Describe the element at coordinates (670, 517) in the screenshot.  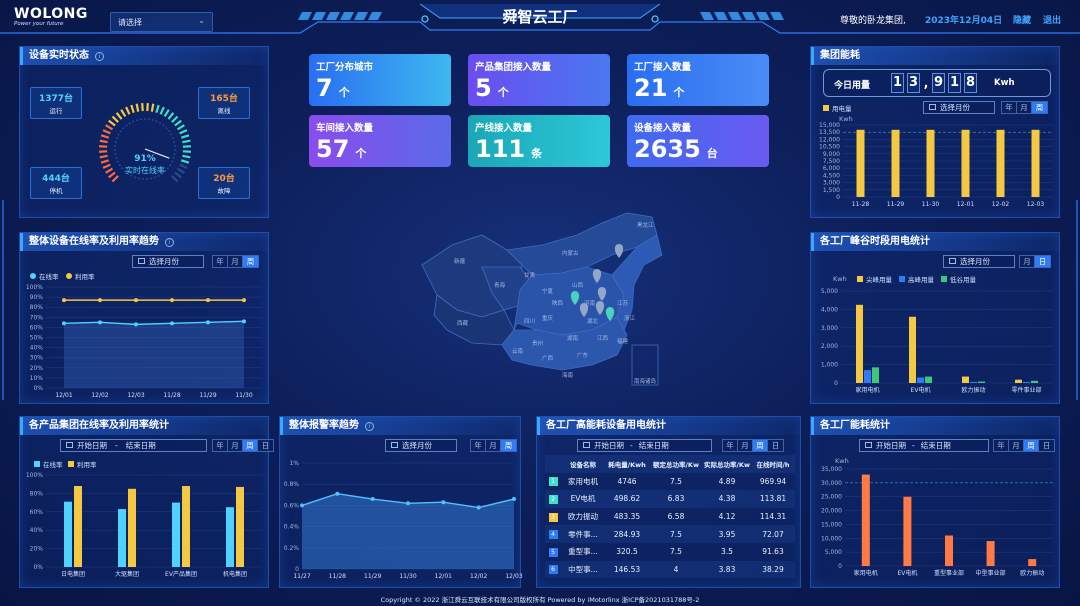
I see `table-row: 3 欧力振动 483.35 6.58 4.12 114.31` at that location.